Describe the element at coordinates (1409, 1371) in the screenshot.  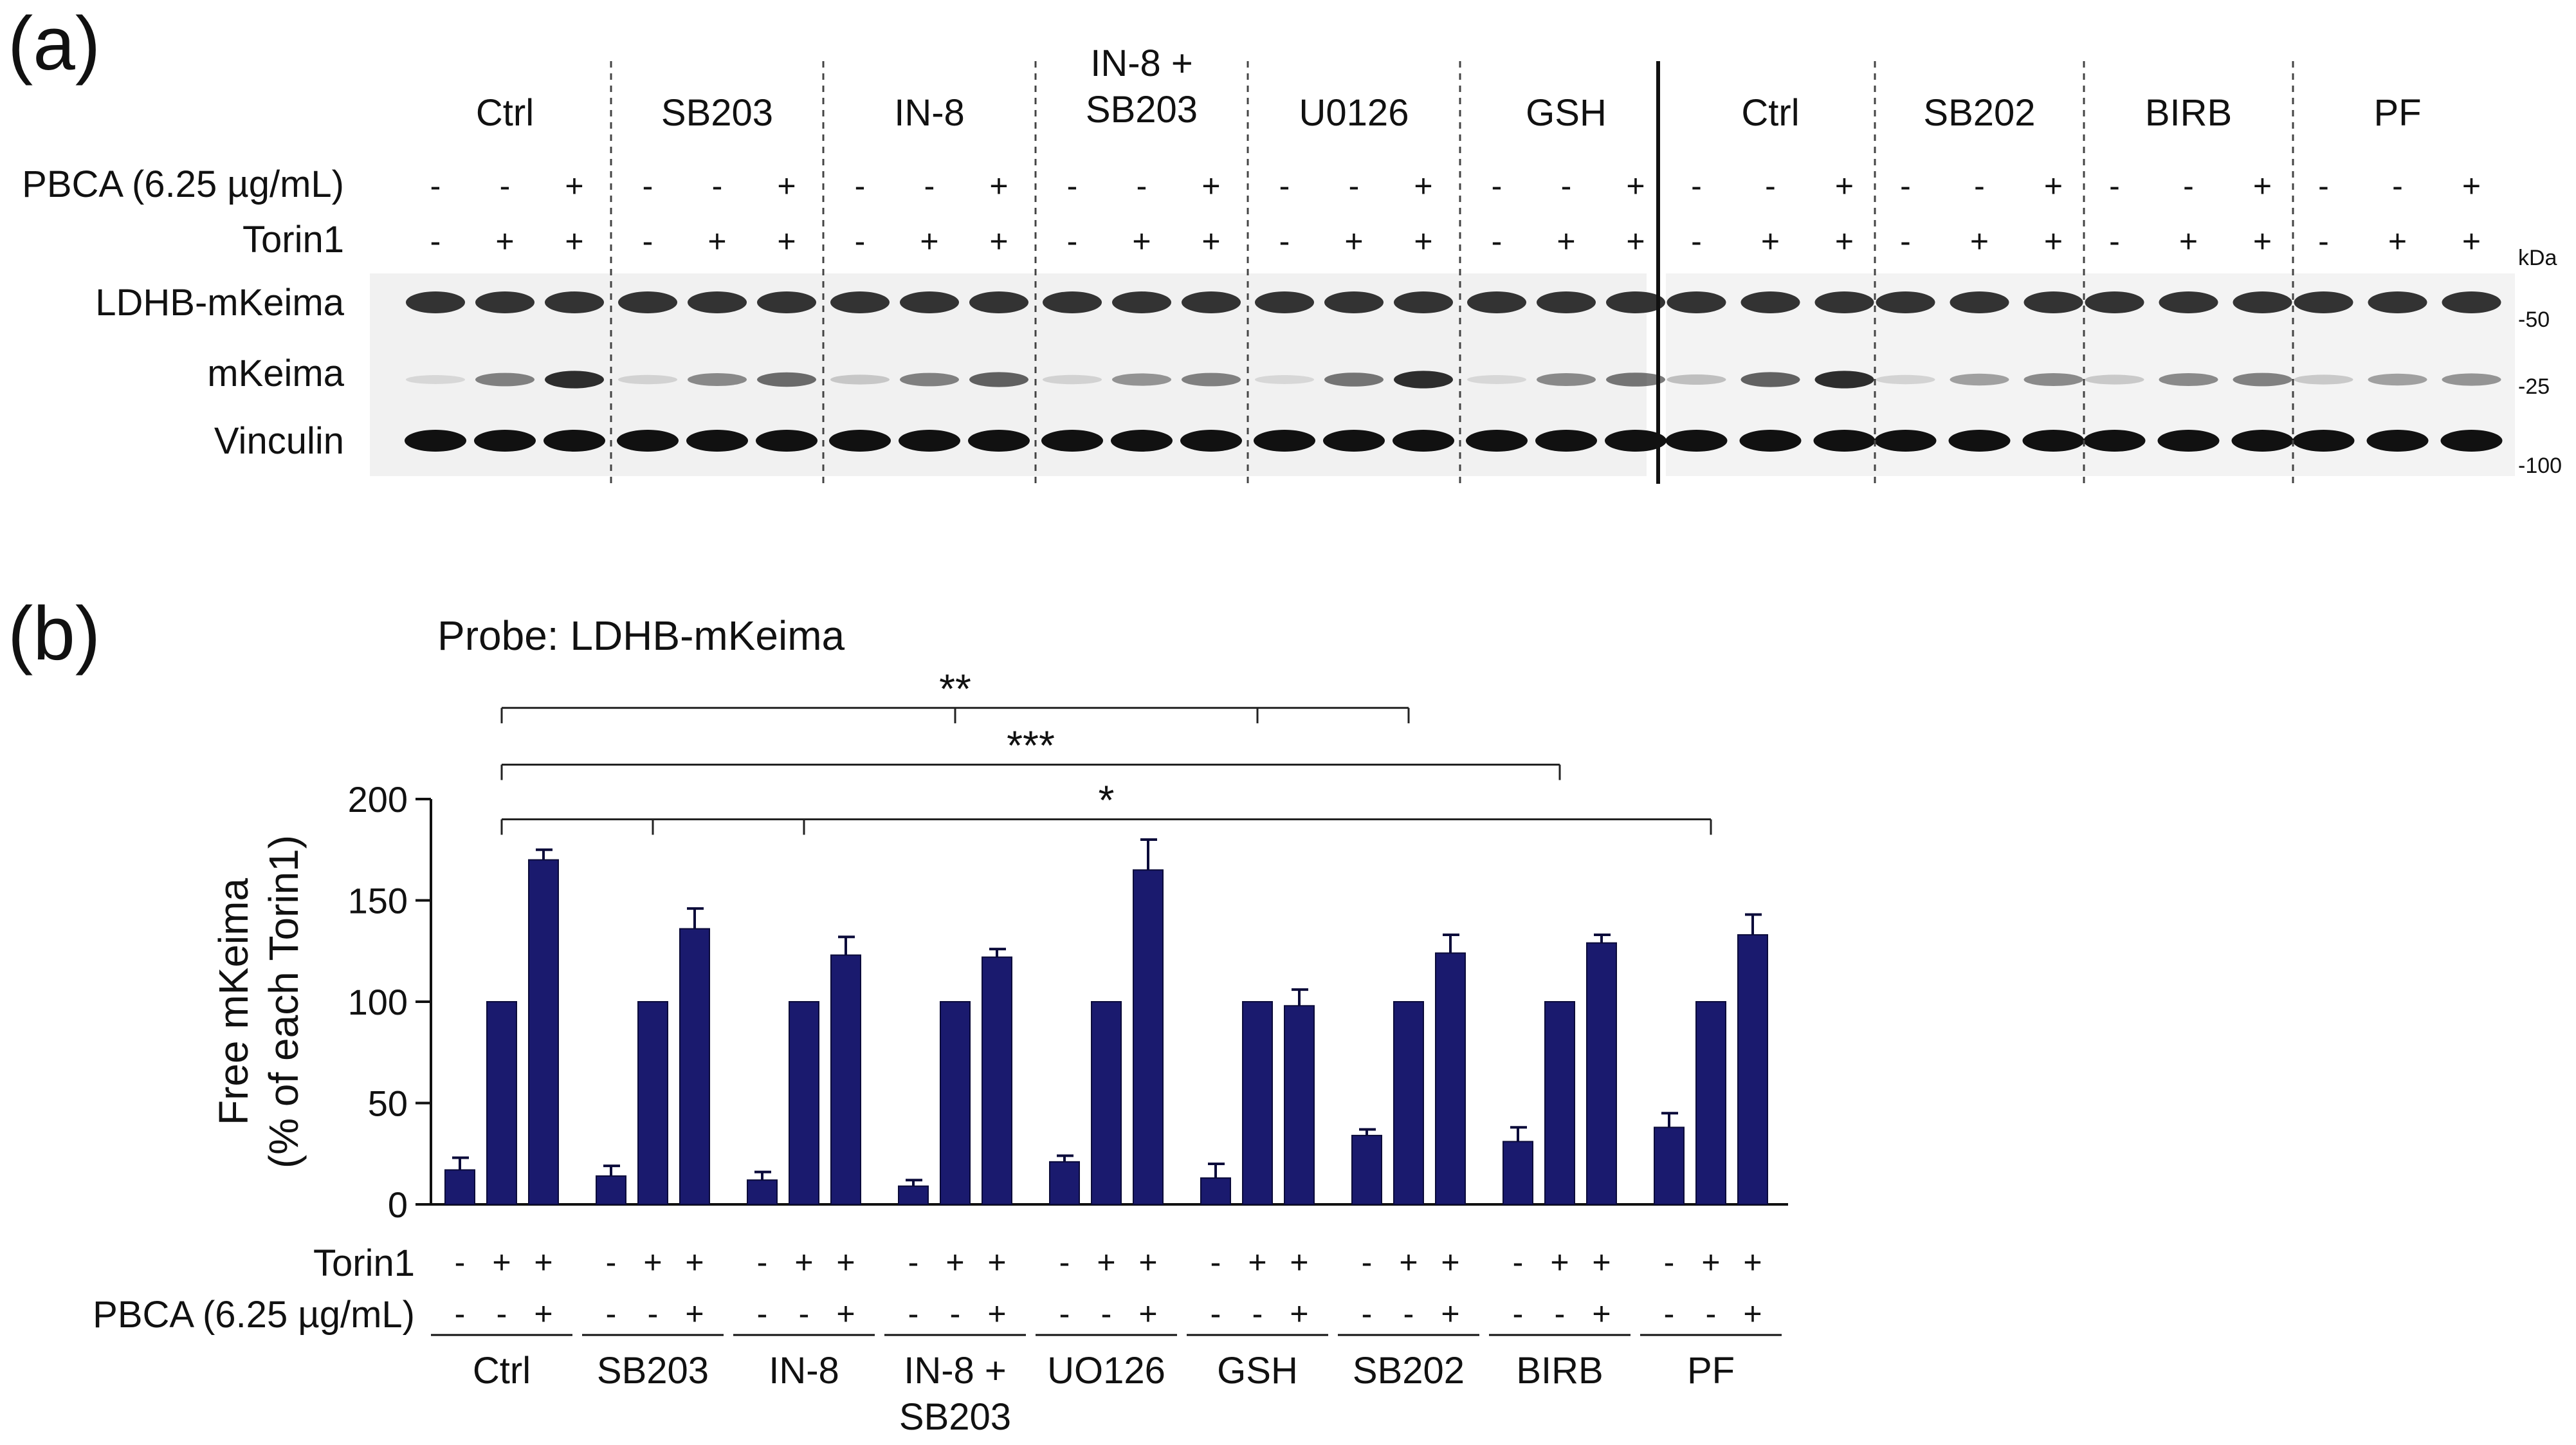
I see `x-group-label: SB202` at that location.